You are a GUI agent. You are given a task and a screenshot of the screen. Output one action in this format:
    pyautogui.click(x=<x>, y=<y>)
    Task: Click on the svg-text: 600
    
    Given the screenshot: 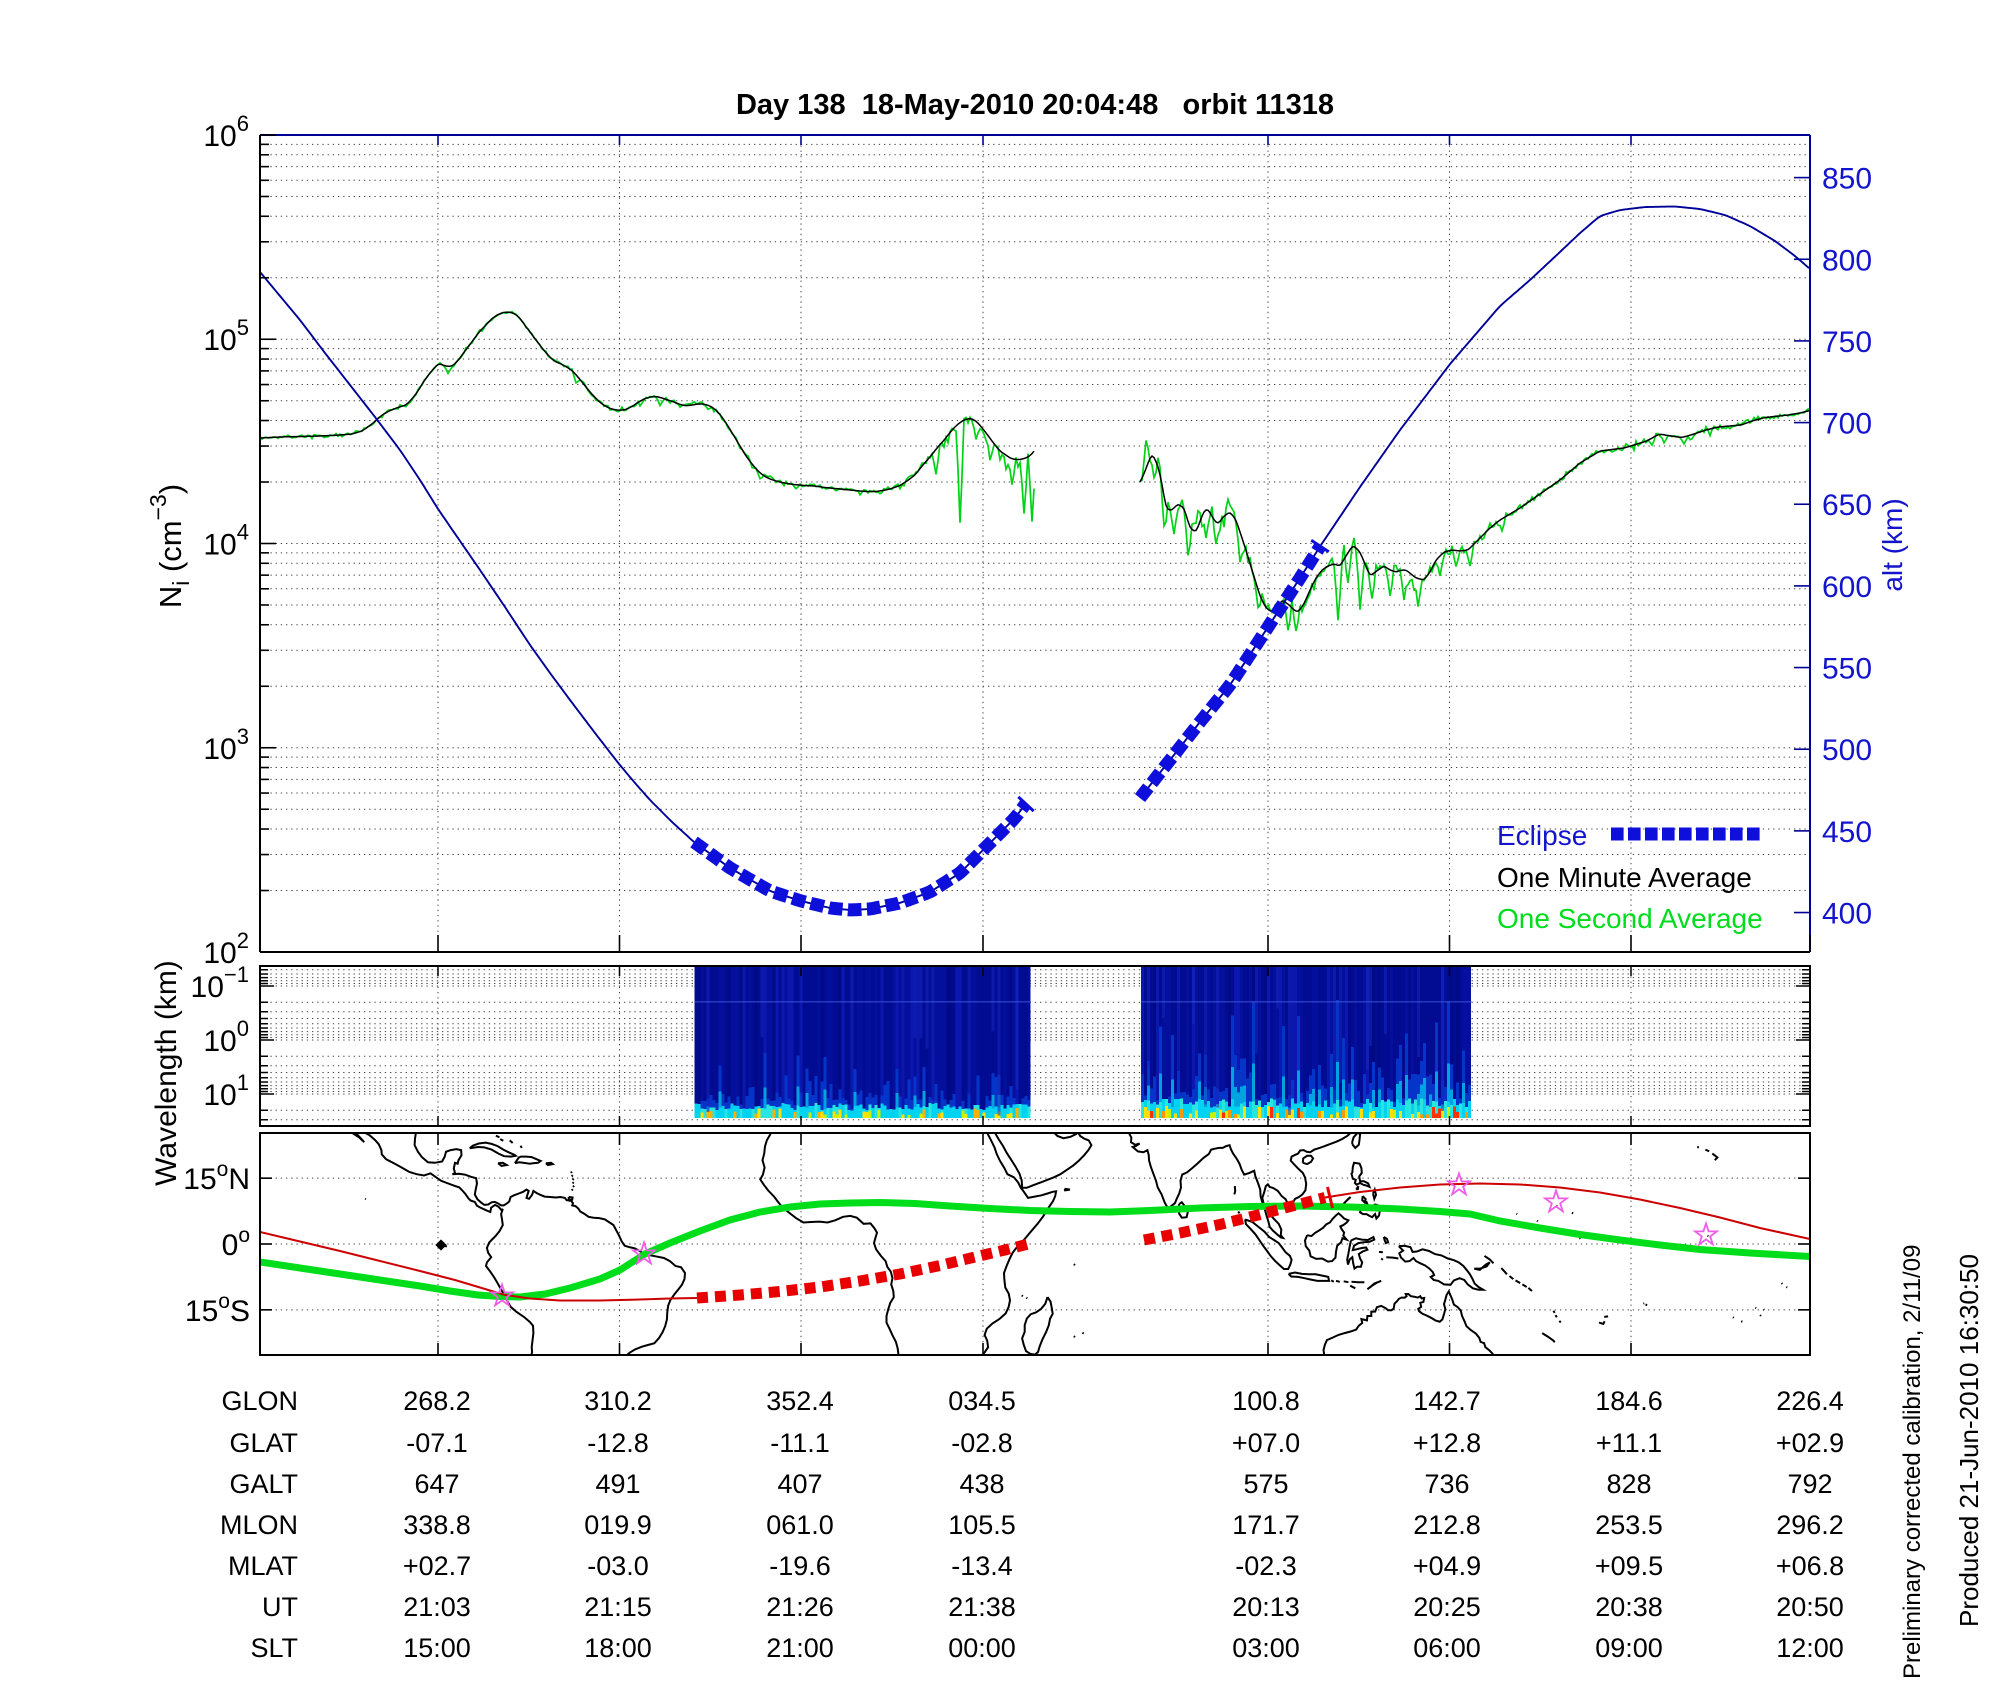 What is the action you would take?
    pyautogui.click(x=1847, y=587)
    